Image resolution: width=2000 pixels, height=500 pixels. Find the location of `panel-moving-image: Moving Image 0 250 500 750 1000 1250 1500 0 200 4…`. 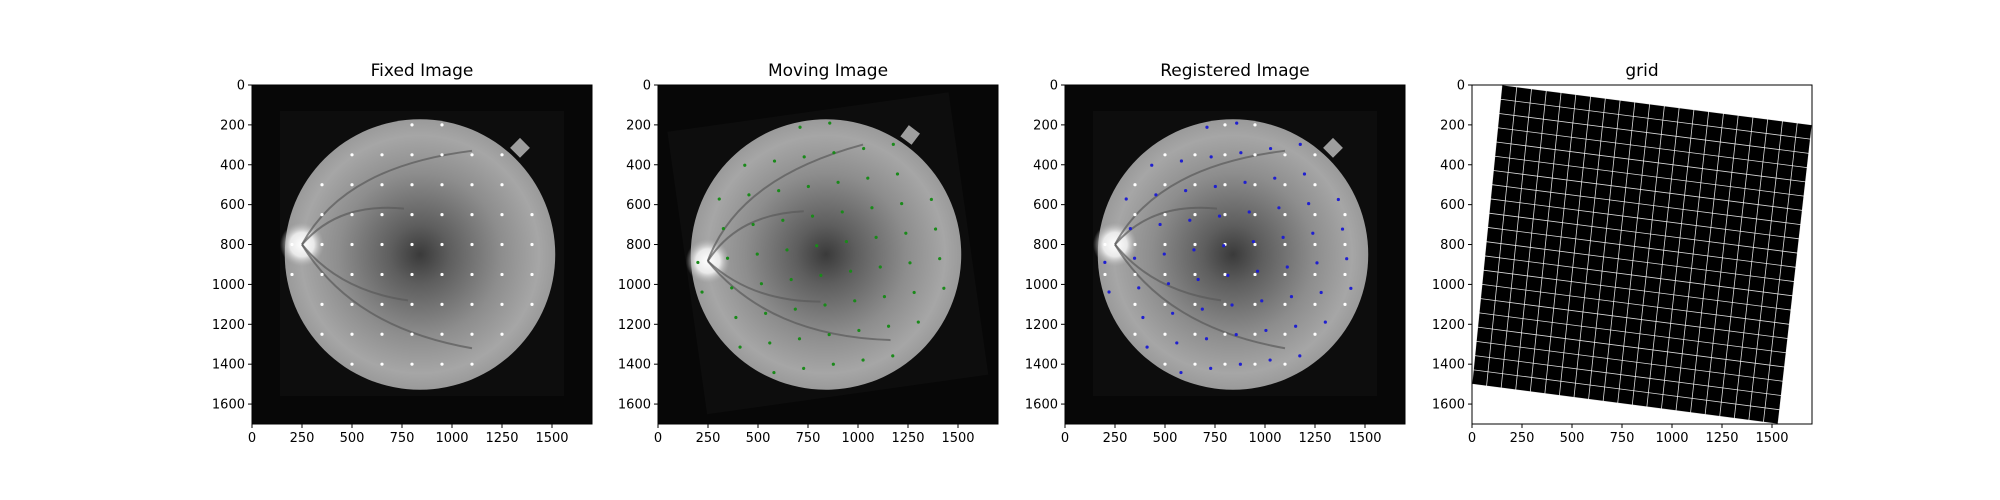

panel-moving-image: Moving Image 0 250 500 750 1000 1250 1500 0 200 4… is located at coordinates (808, 254).